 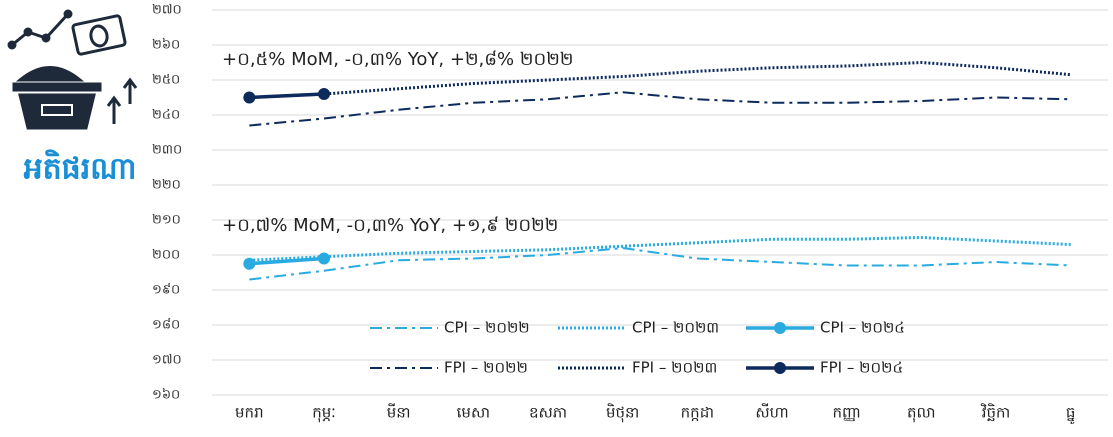 I want to click on x-tick-label: មករា, so click(x=249, y=413).